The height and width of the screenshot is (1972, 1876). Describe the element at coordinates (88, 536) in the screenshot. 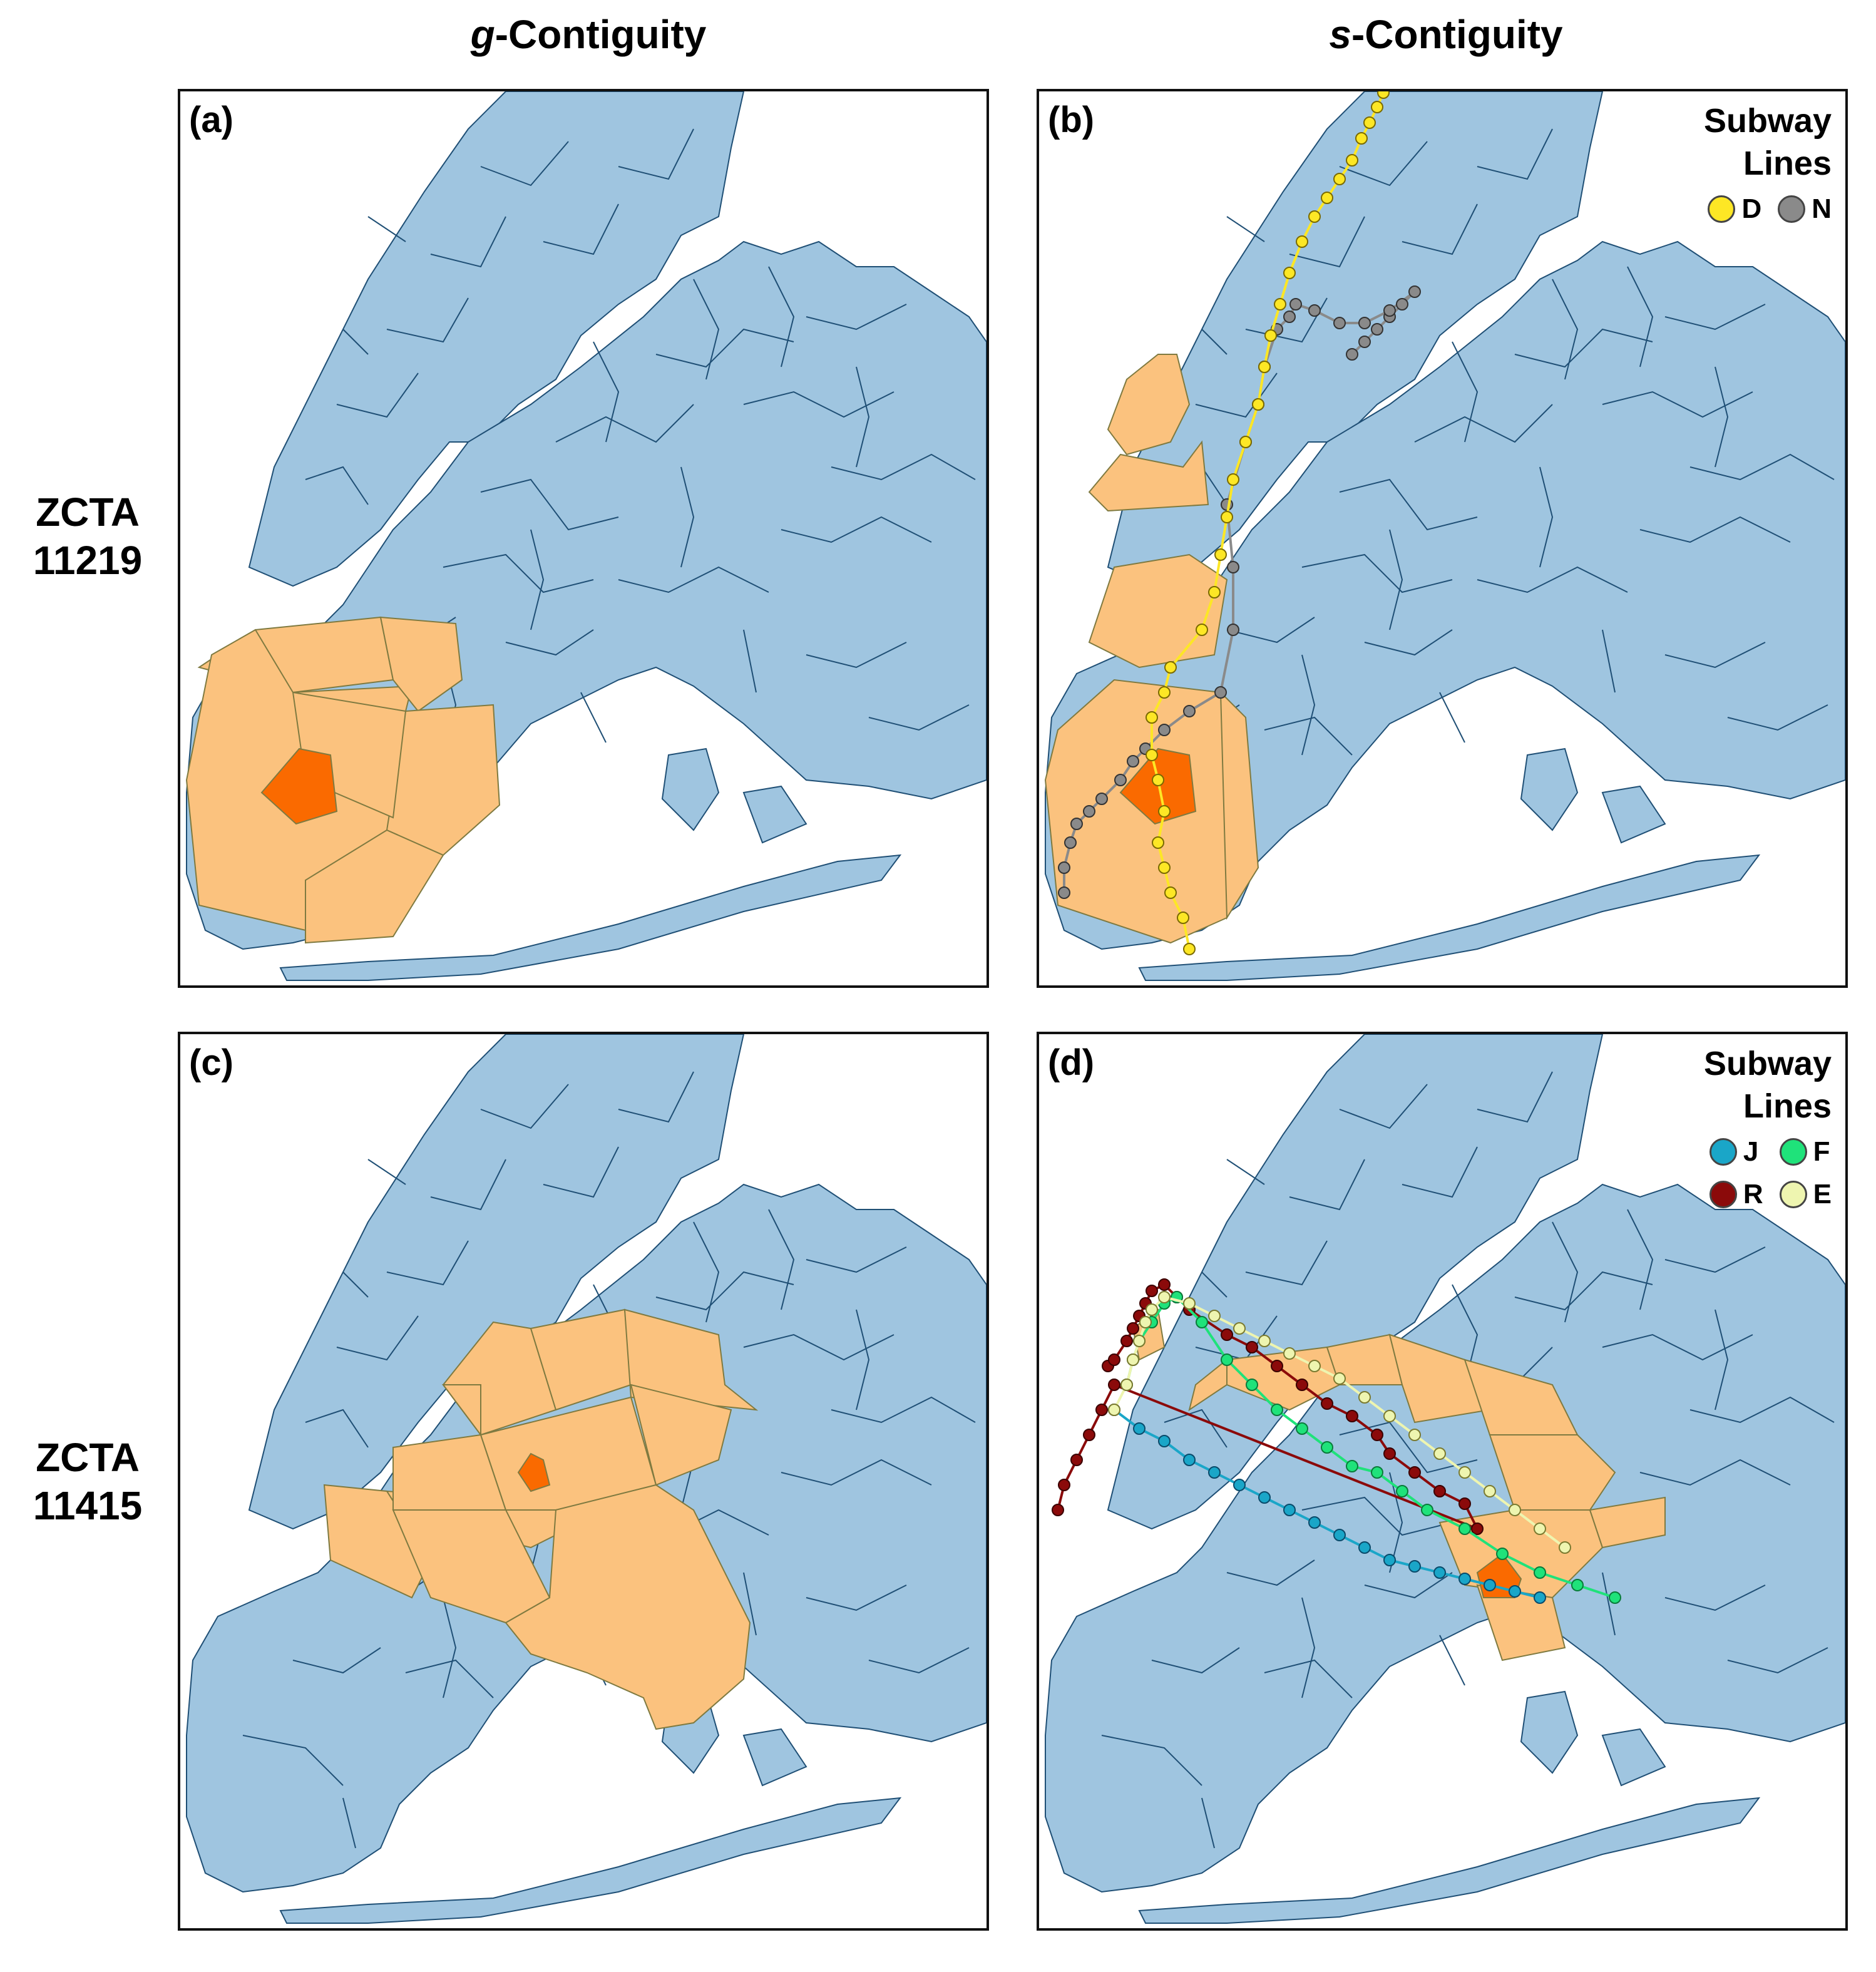

I see `row-header-zcta-11219: ZCTA 11219` at that location.